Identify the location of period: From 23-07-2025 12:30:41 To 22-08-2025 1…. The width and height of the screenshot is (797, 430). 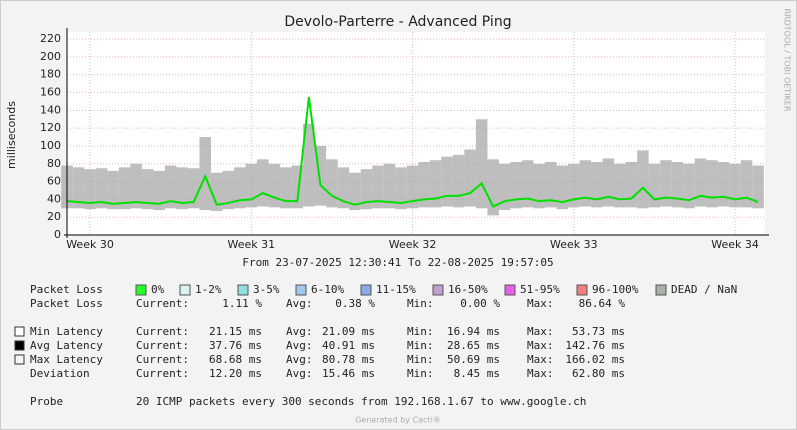
(397, 262).